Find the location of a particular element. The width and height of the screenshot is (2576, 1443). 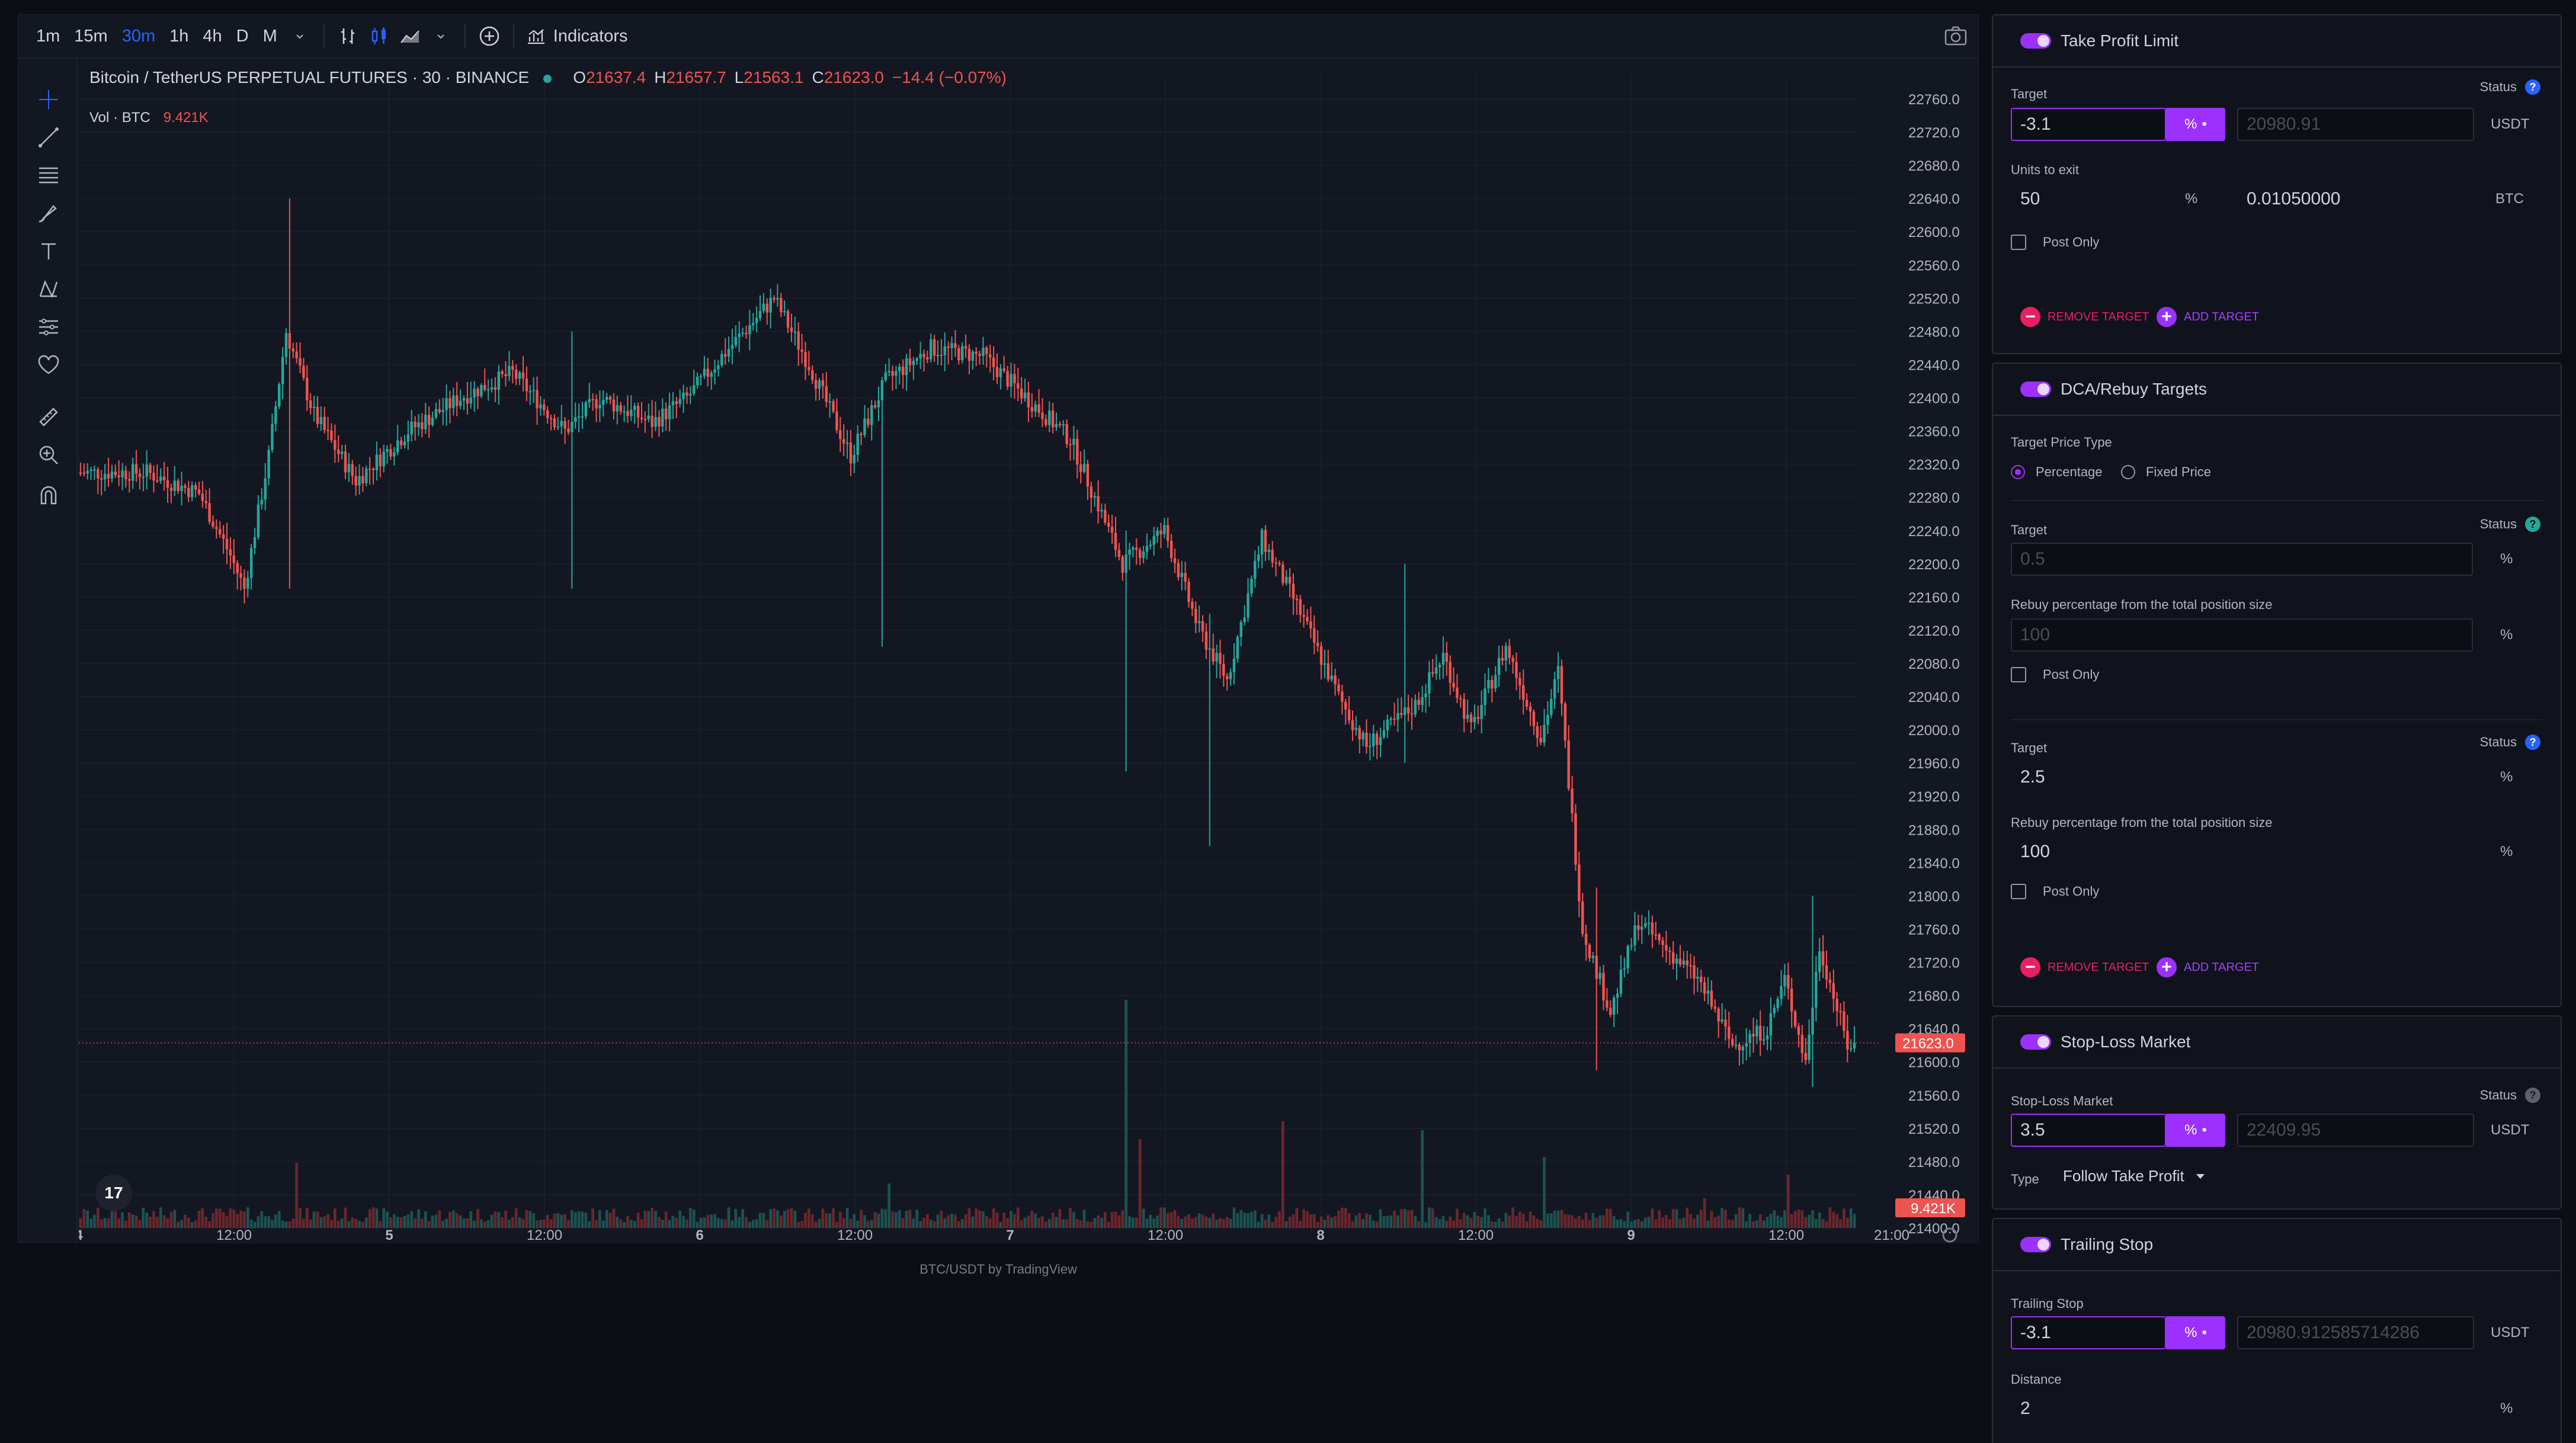

sl-type-select: Follow Take Profit is located at coordinates (2134, 1176).